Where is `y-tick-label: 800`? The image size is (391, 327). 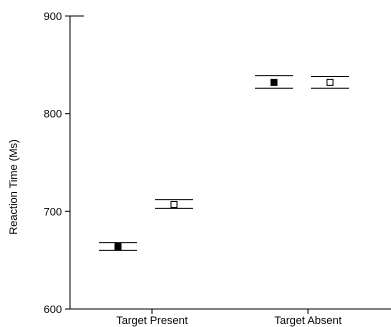
y-tick-label: 800 is located at coordinates (53, 115).